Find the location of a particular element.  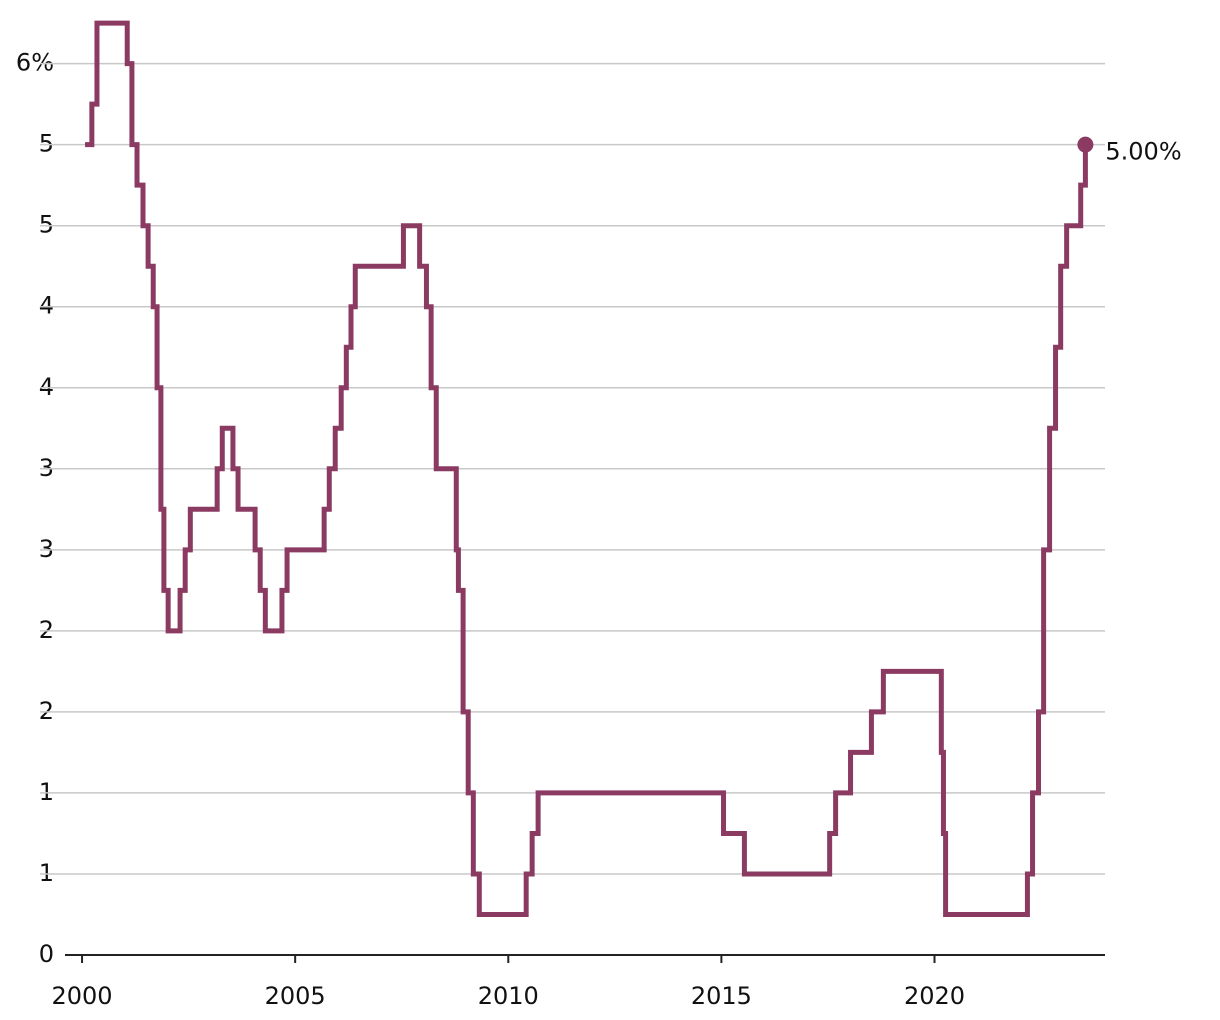

x-tick-label: 2005 is located at coordinates (295, 996).